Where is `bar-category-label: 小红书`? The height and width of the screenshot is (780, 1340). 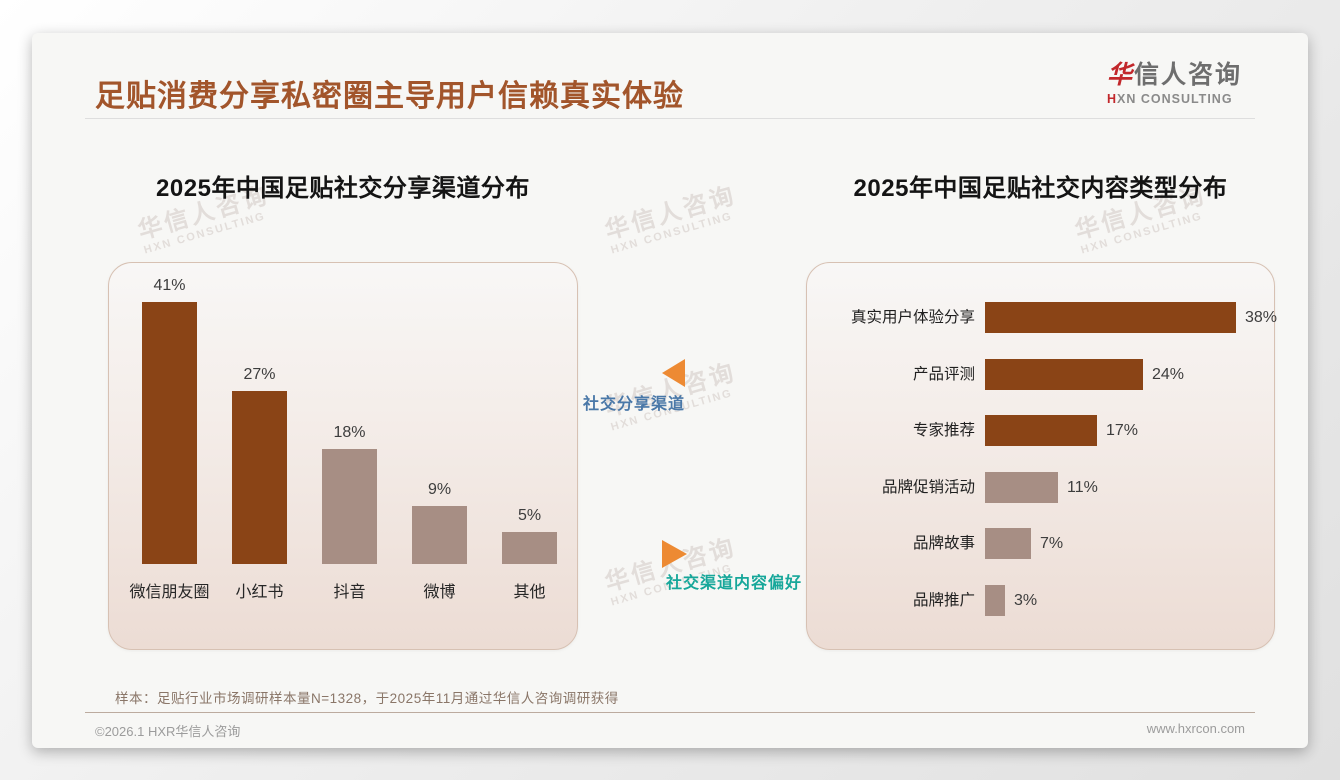 bar-category-label: 小红书 is located at coordinates (259, 592).